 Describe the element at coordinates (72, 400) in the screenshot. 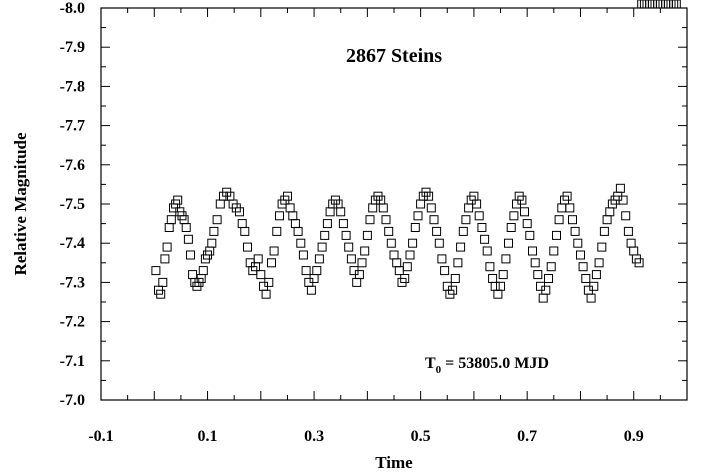

I see `y-tick-label: -7.0` at that location.